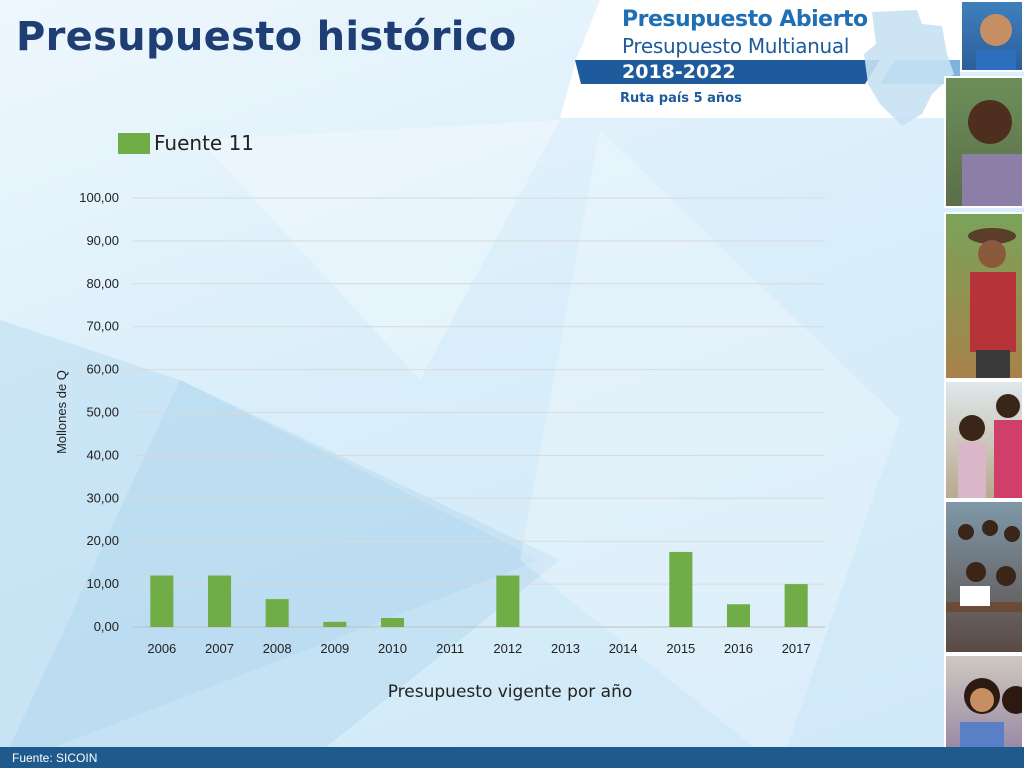 This screenshot has height=768, width=1024. Describe the element at coordinates (392, 648) in the screenshot. I see `x-tick-label: 2010` at that location.